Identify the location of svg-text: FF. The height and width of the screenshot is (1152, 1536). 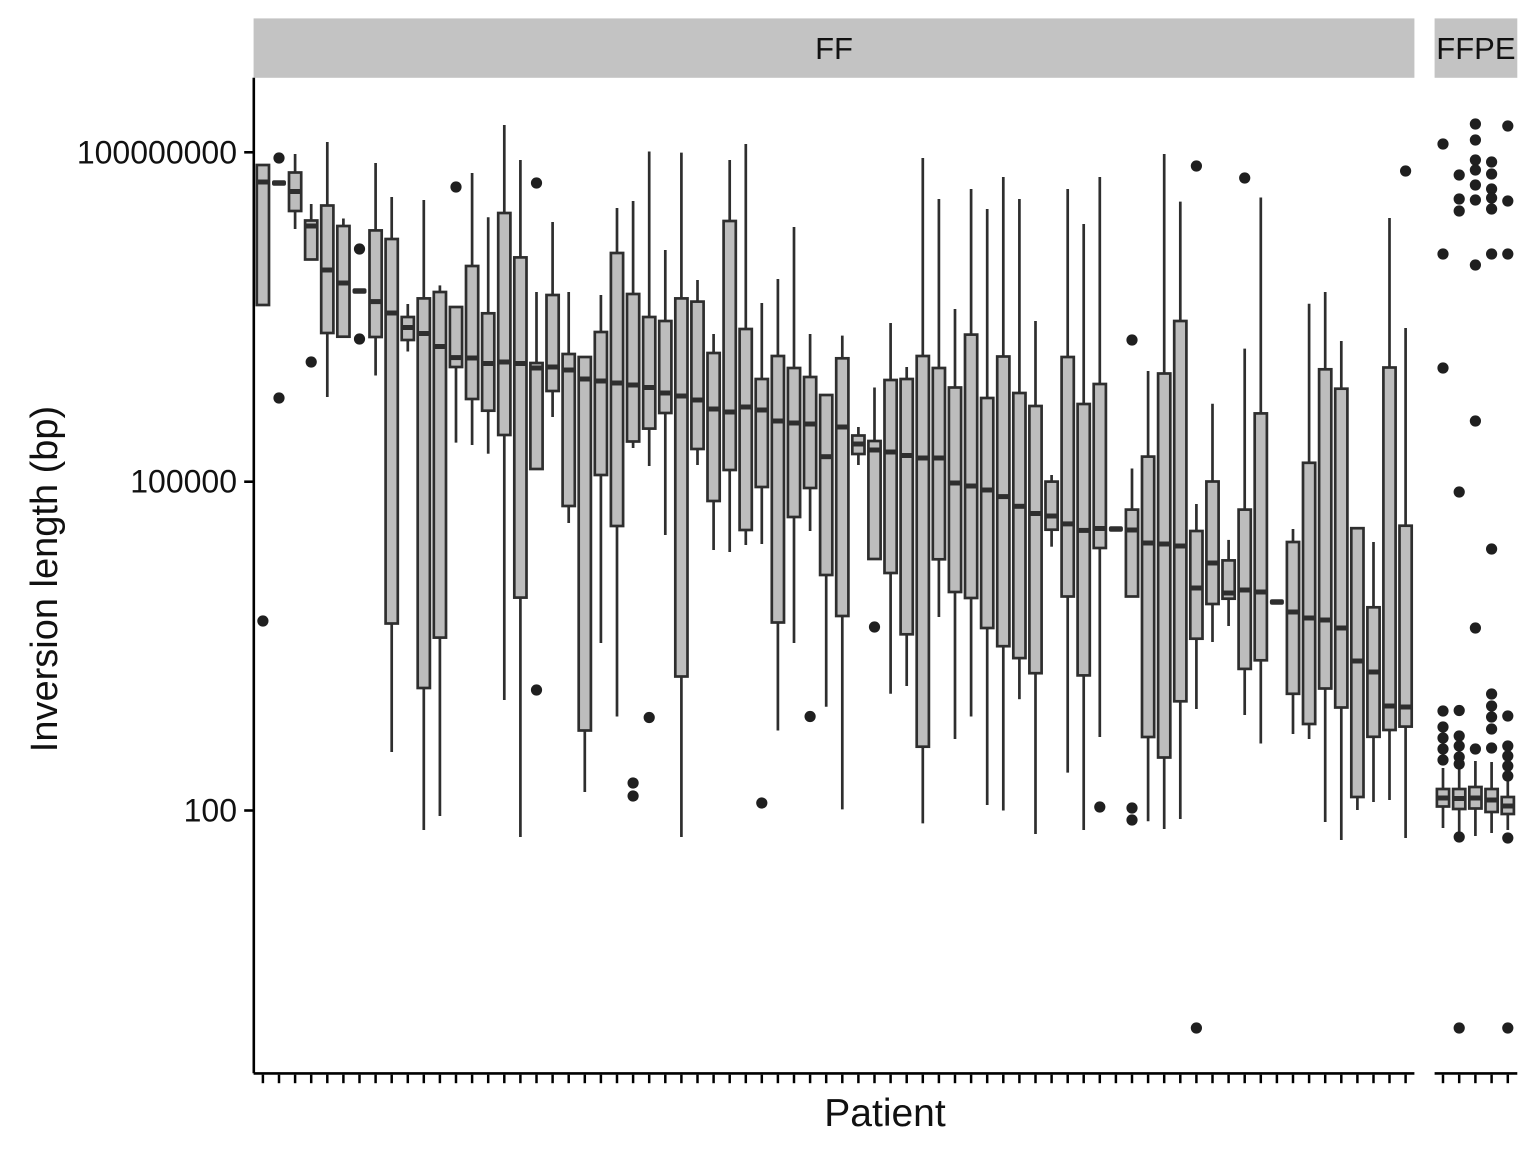
(834, 48).